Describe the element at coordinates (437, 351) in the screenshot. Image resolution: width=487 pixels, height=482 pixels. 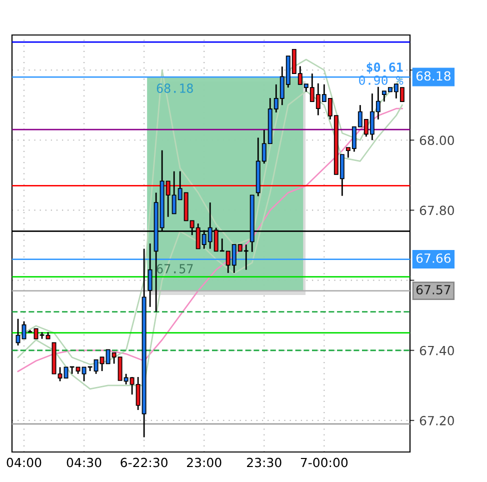
I see `y-tick-label: 67.40` at that location.